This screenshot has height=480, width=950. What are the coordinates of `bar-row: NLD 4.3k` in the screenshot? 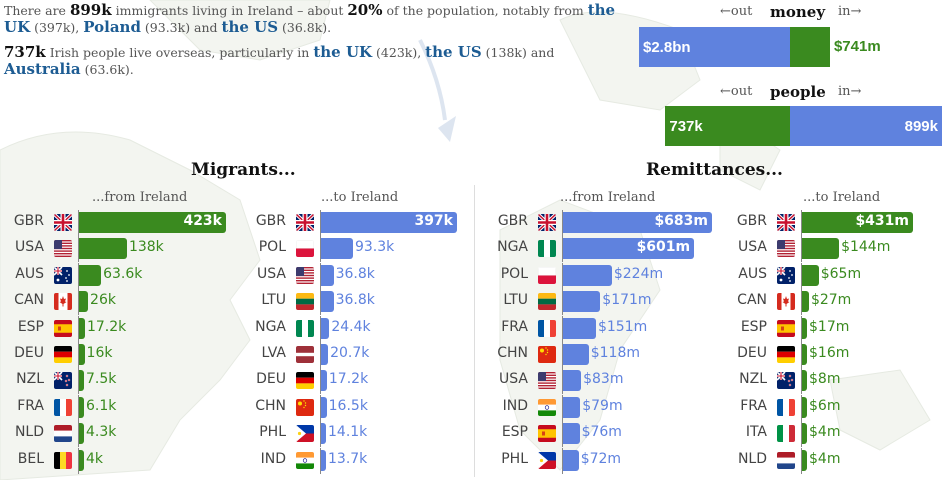 It's located at (115, 434).